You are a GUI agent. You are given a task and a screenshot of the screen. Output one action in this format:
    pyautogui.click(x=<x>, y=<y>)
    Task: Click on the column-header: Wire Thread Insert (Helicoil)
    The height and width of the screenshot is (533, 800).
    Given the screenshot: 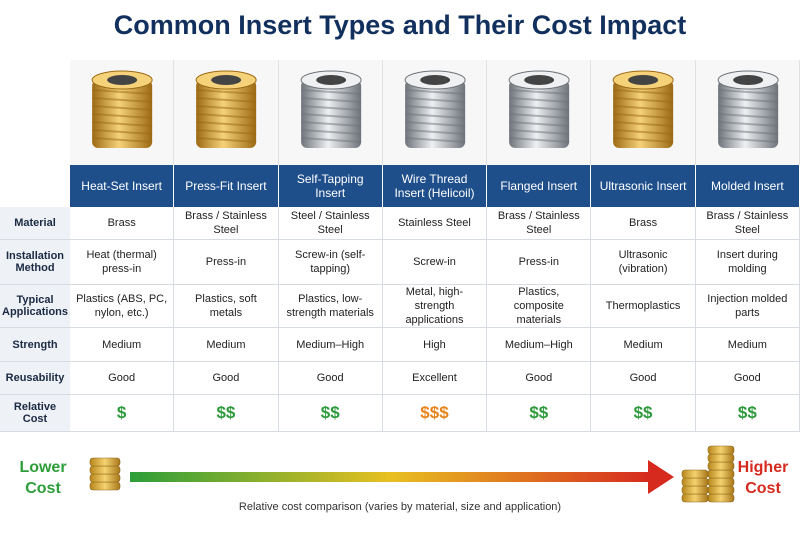 What is the action you would take?
    pyautogui.click(x=435, y=186)
    